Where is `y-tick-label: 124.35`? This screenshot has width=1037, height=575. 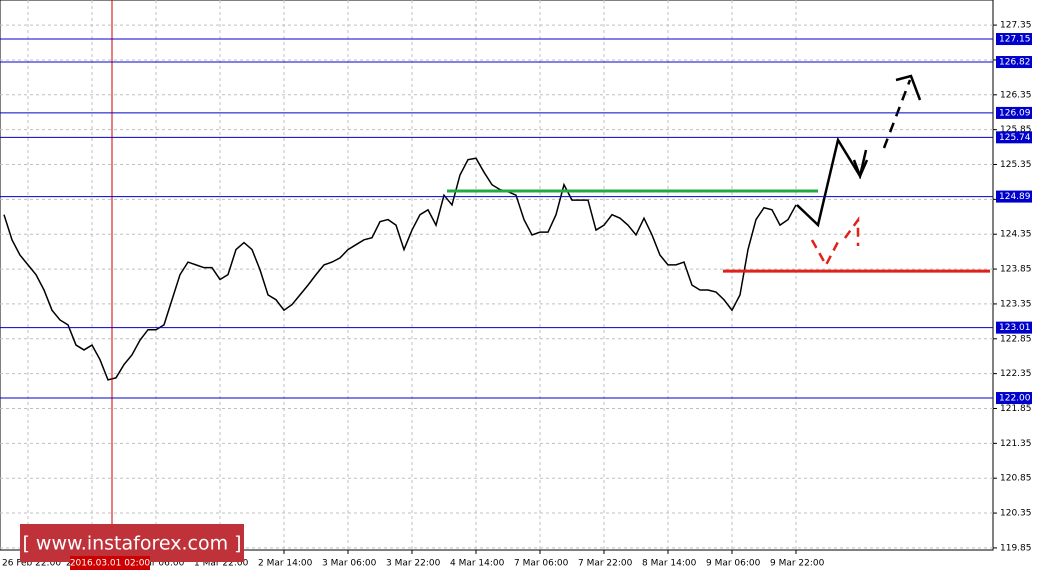 y-tick-label: 124.35 is located at coordinates (1016, 235).